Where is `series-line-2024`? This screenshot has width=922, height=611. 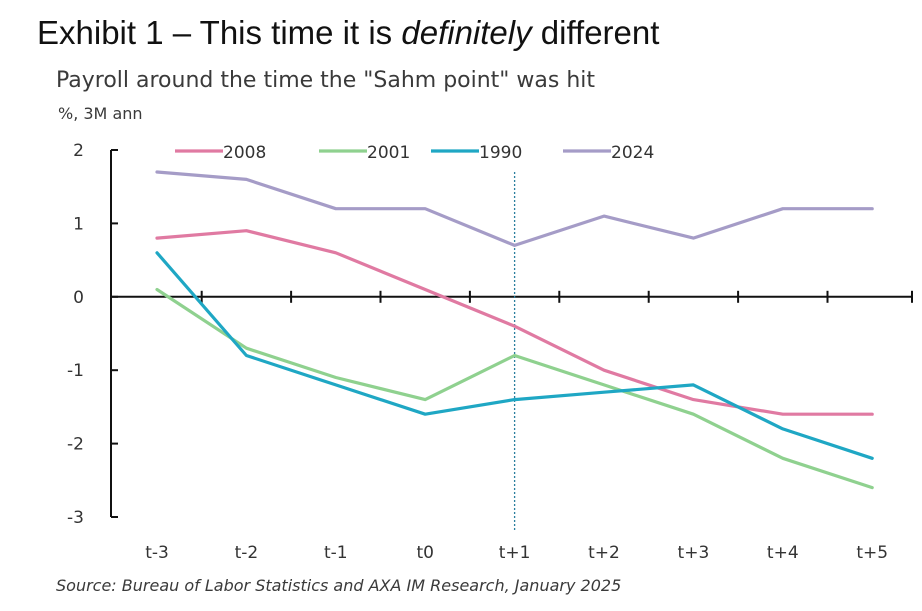 series-line-2024 is located at coordinates (514, 208).